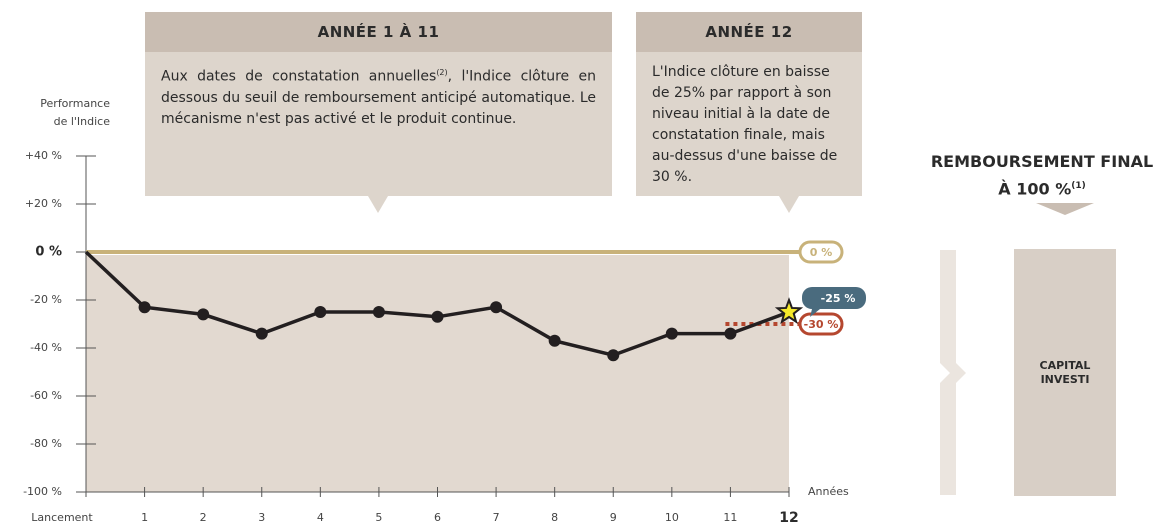 This screenshot has width=1154, height=527. I want to click on x-tick-label: 1, so click(144, 517).